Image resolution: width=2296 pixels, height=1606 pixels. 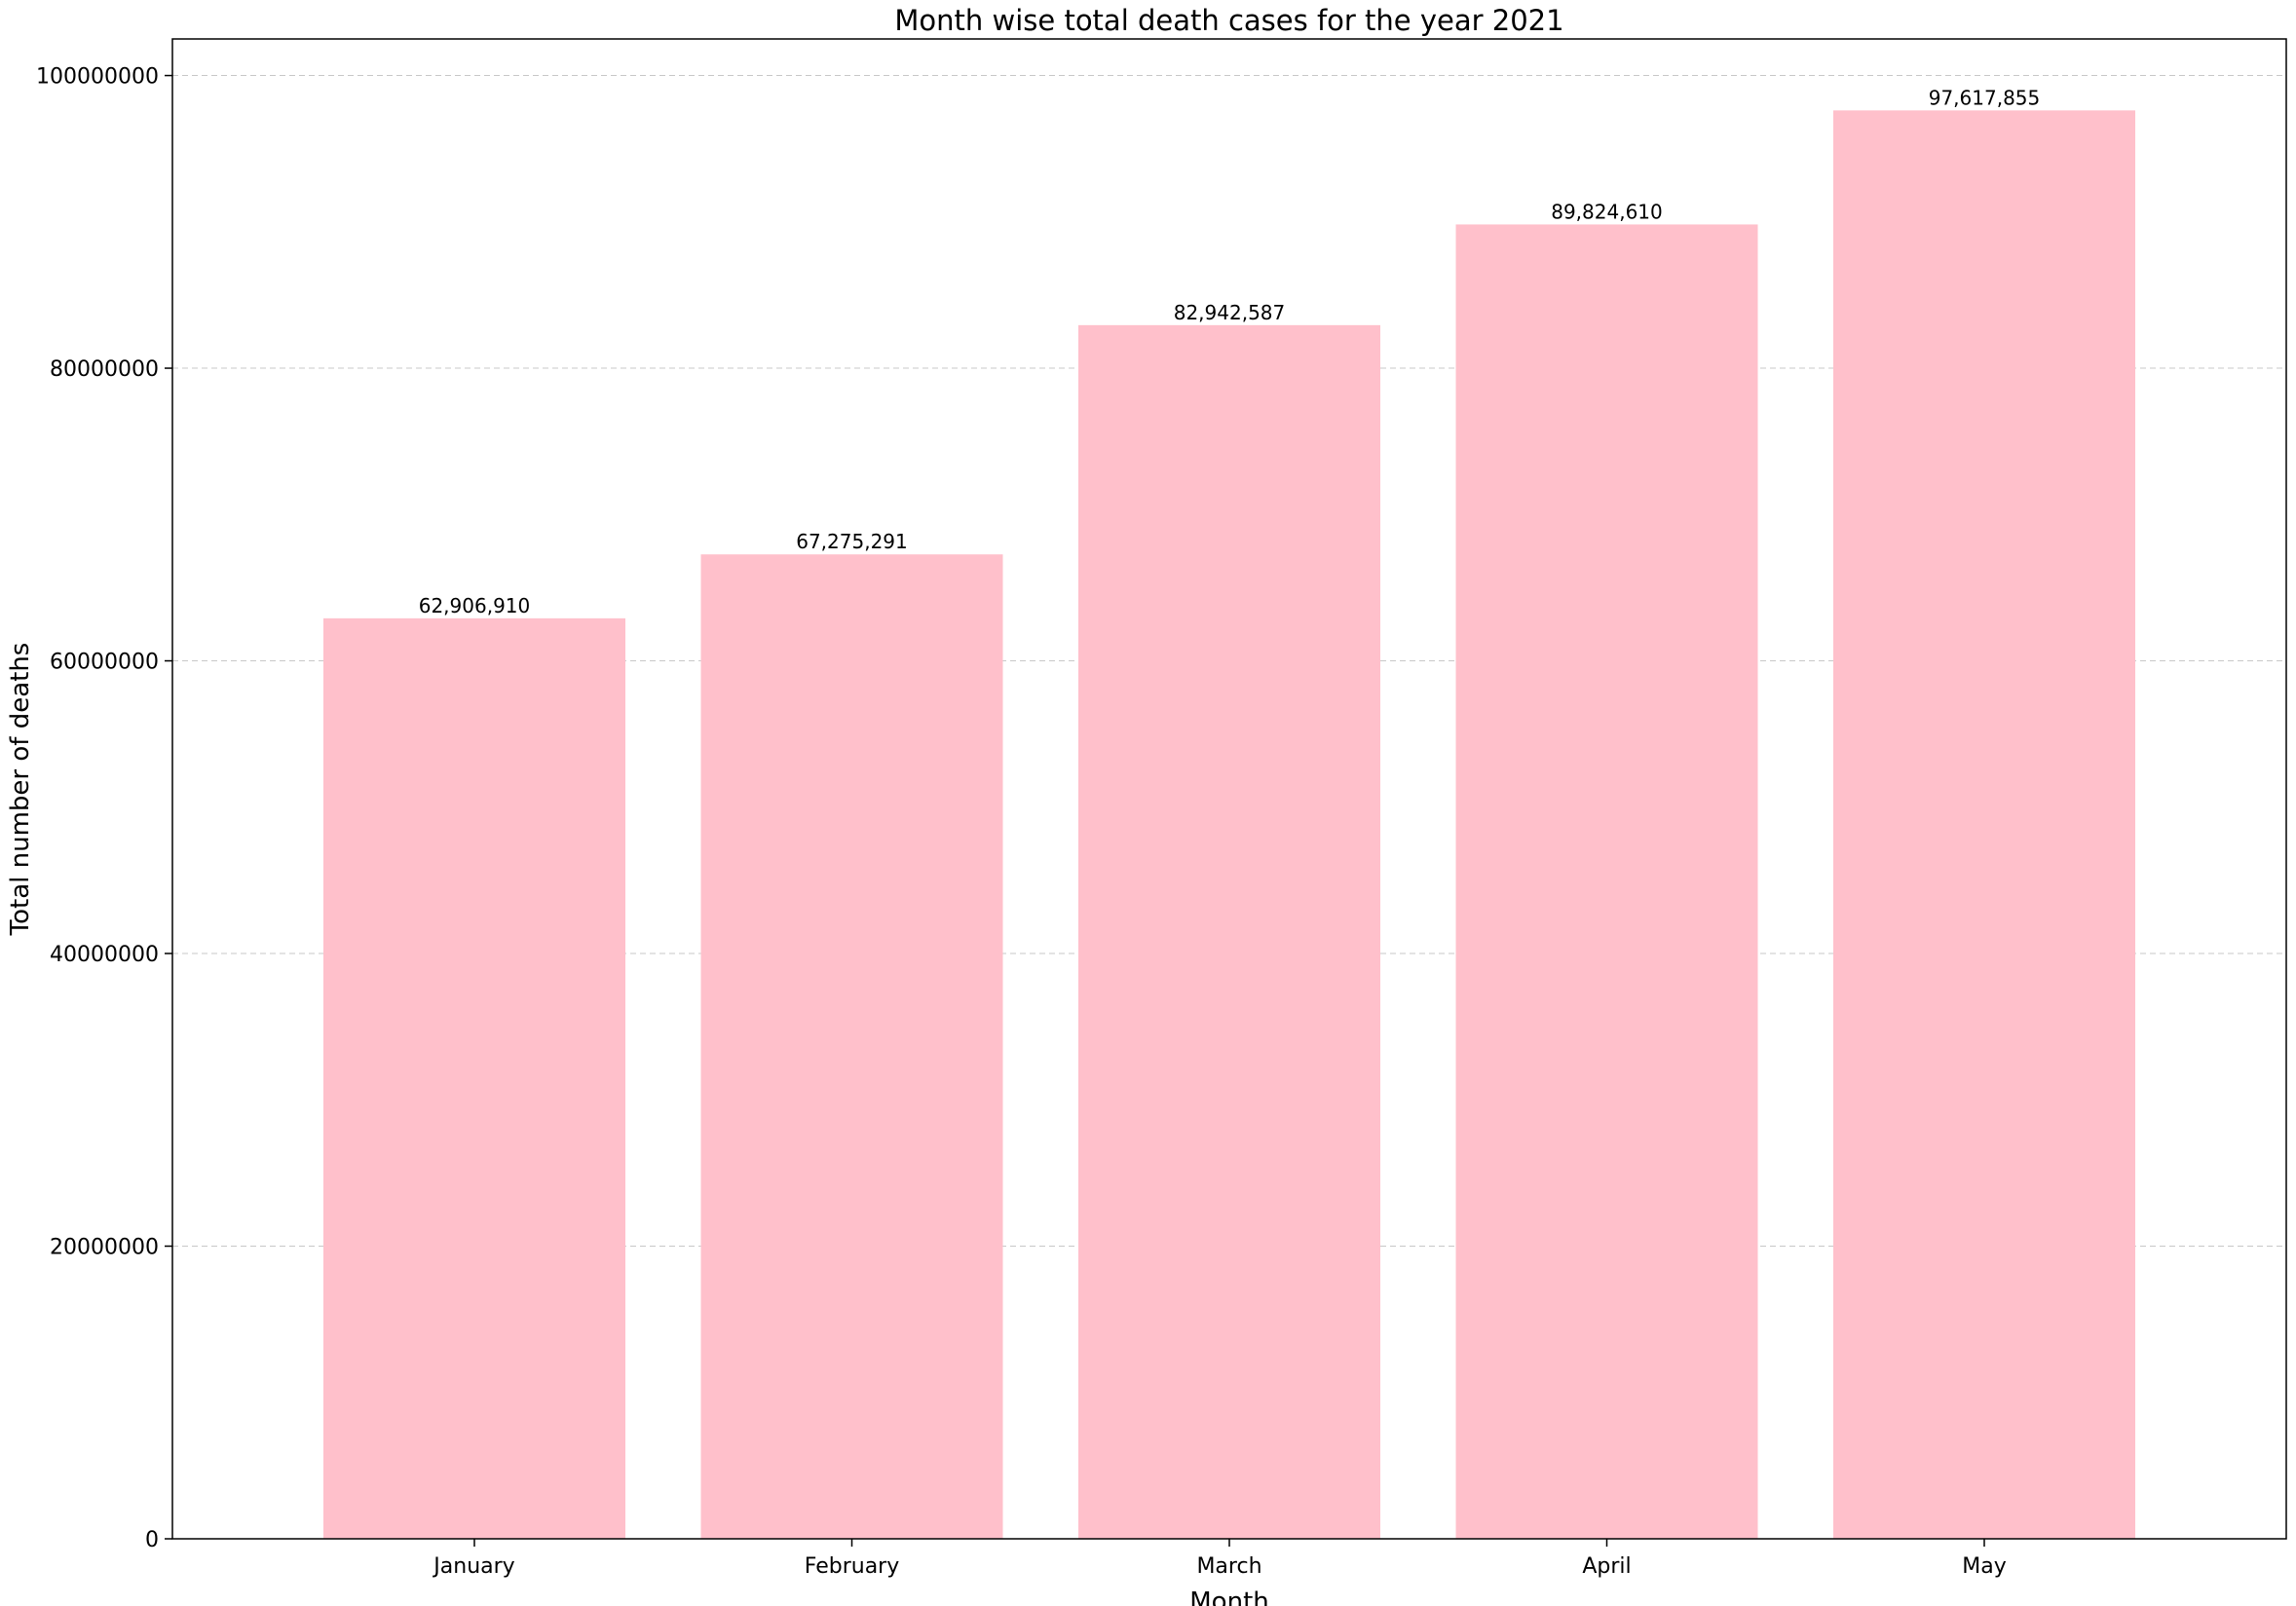 I want to click on data-label: 62,906,910, so click(x=475, y=606).